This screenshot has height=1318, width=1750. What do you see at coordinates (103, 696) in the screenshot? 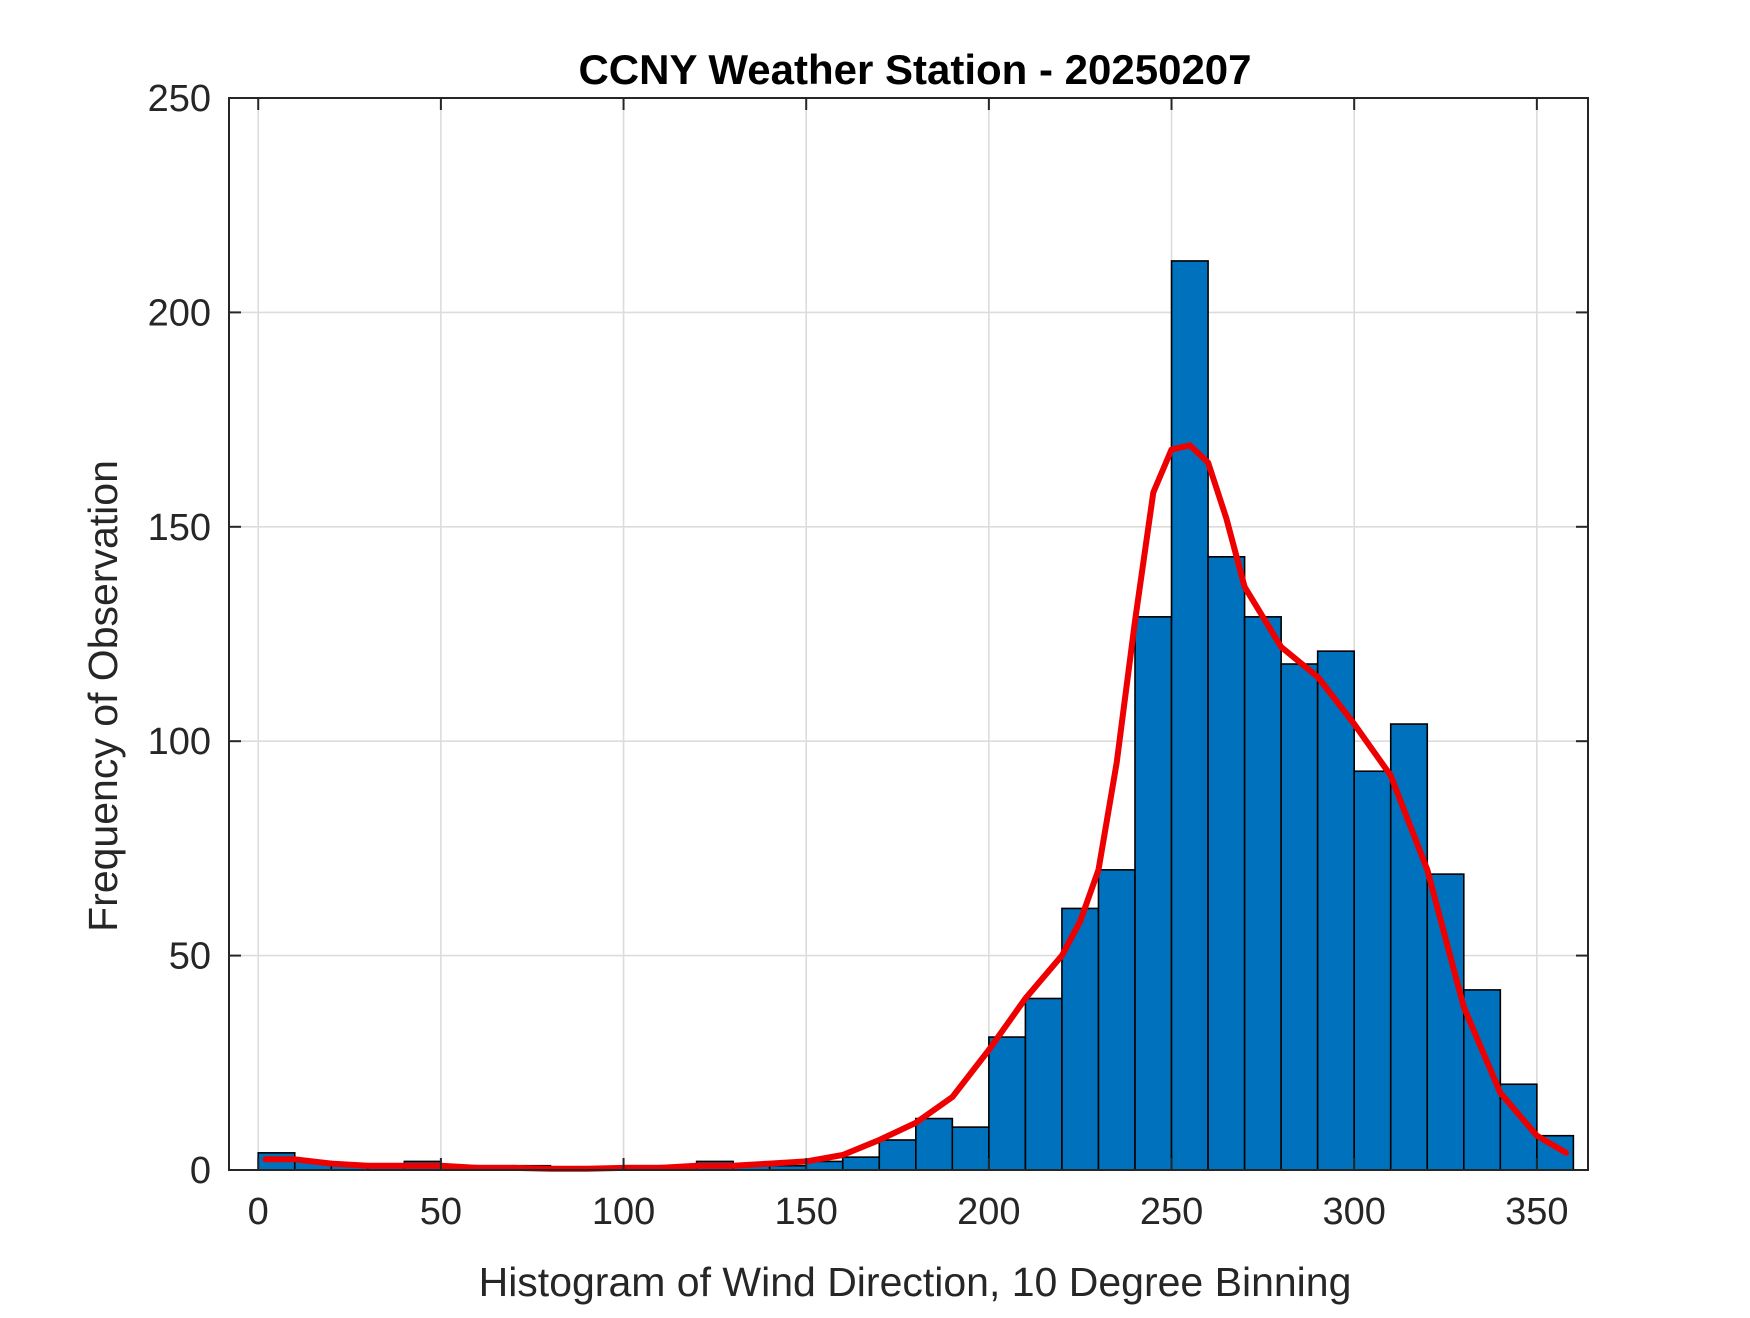
I see `y-axis-label: Frequency of Observation` at bounding box center [103, 696].